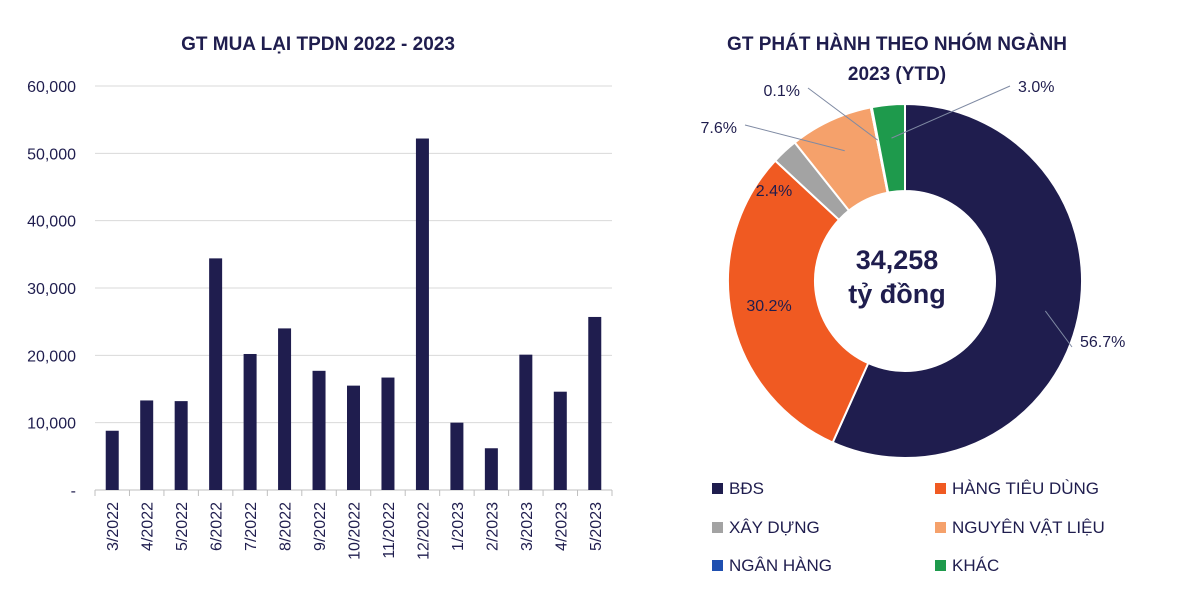 The image size is (1200, 593). What do you see at coordinates (182, 526) in the screenshot?
I see `bar-x-tick-label: 5/2022` at bounding box center [182, 526].